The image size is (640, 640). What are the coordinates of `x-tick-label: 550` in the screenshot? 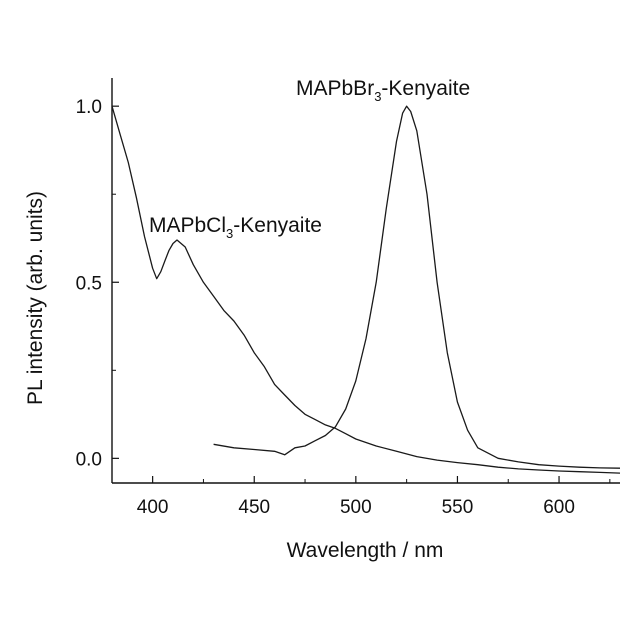 It's located at (458, 507).